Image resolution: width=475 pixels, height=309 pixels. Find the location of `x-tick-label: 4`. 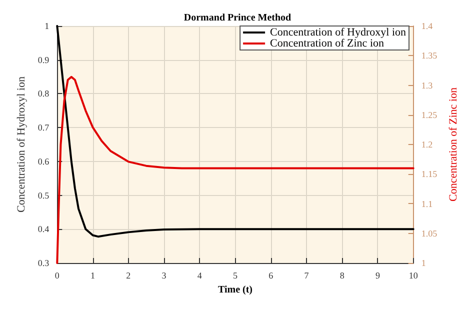

x-tick-label: 4 is located at coordinates (199, 275).